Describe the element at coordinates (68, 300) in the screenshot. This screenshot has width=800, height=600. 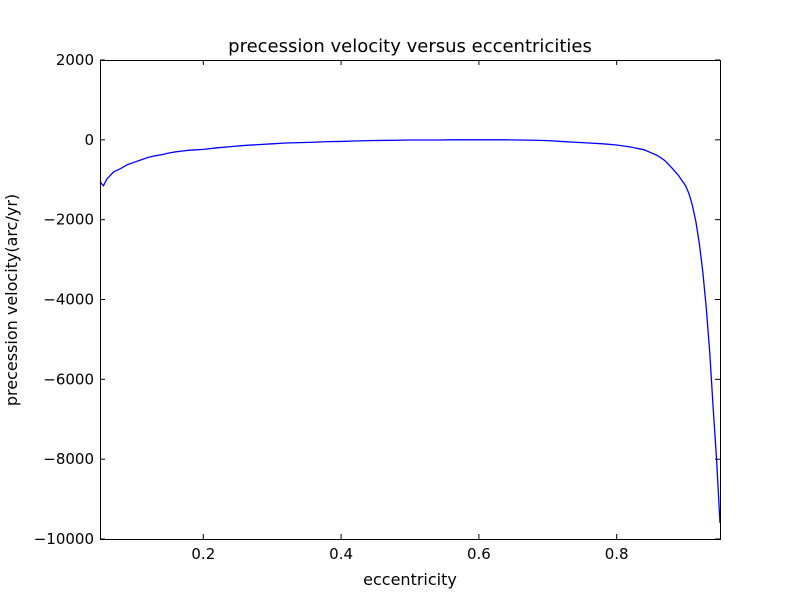
I see `y-tick-label: −4000` at that location.